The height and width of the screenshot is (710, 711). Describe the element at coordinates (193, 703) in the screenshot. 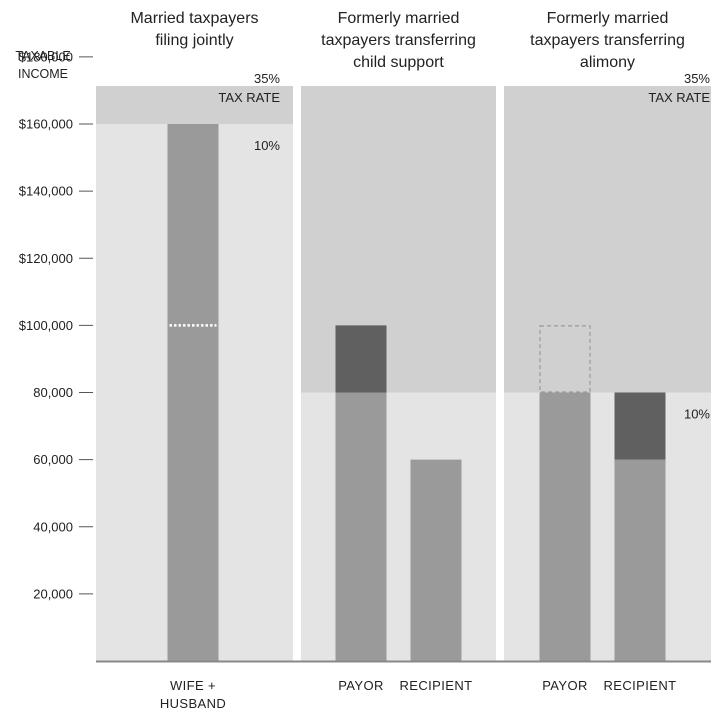

I see `category-label: HUSBAND` at that location.